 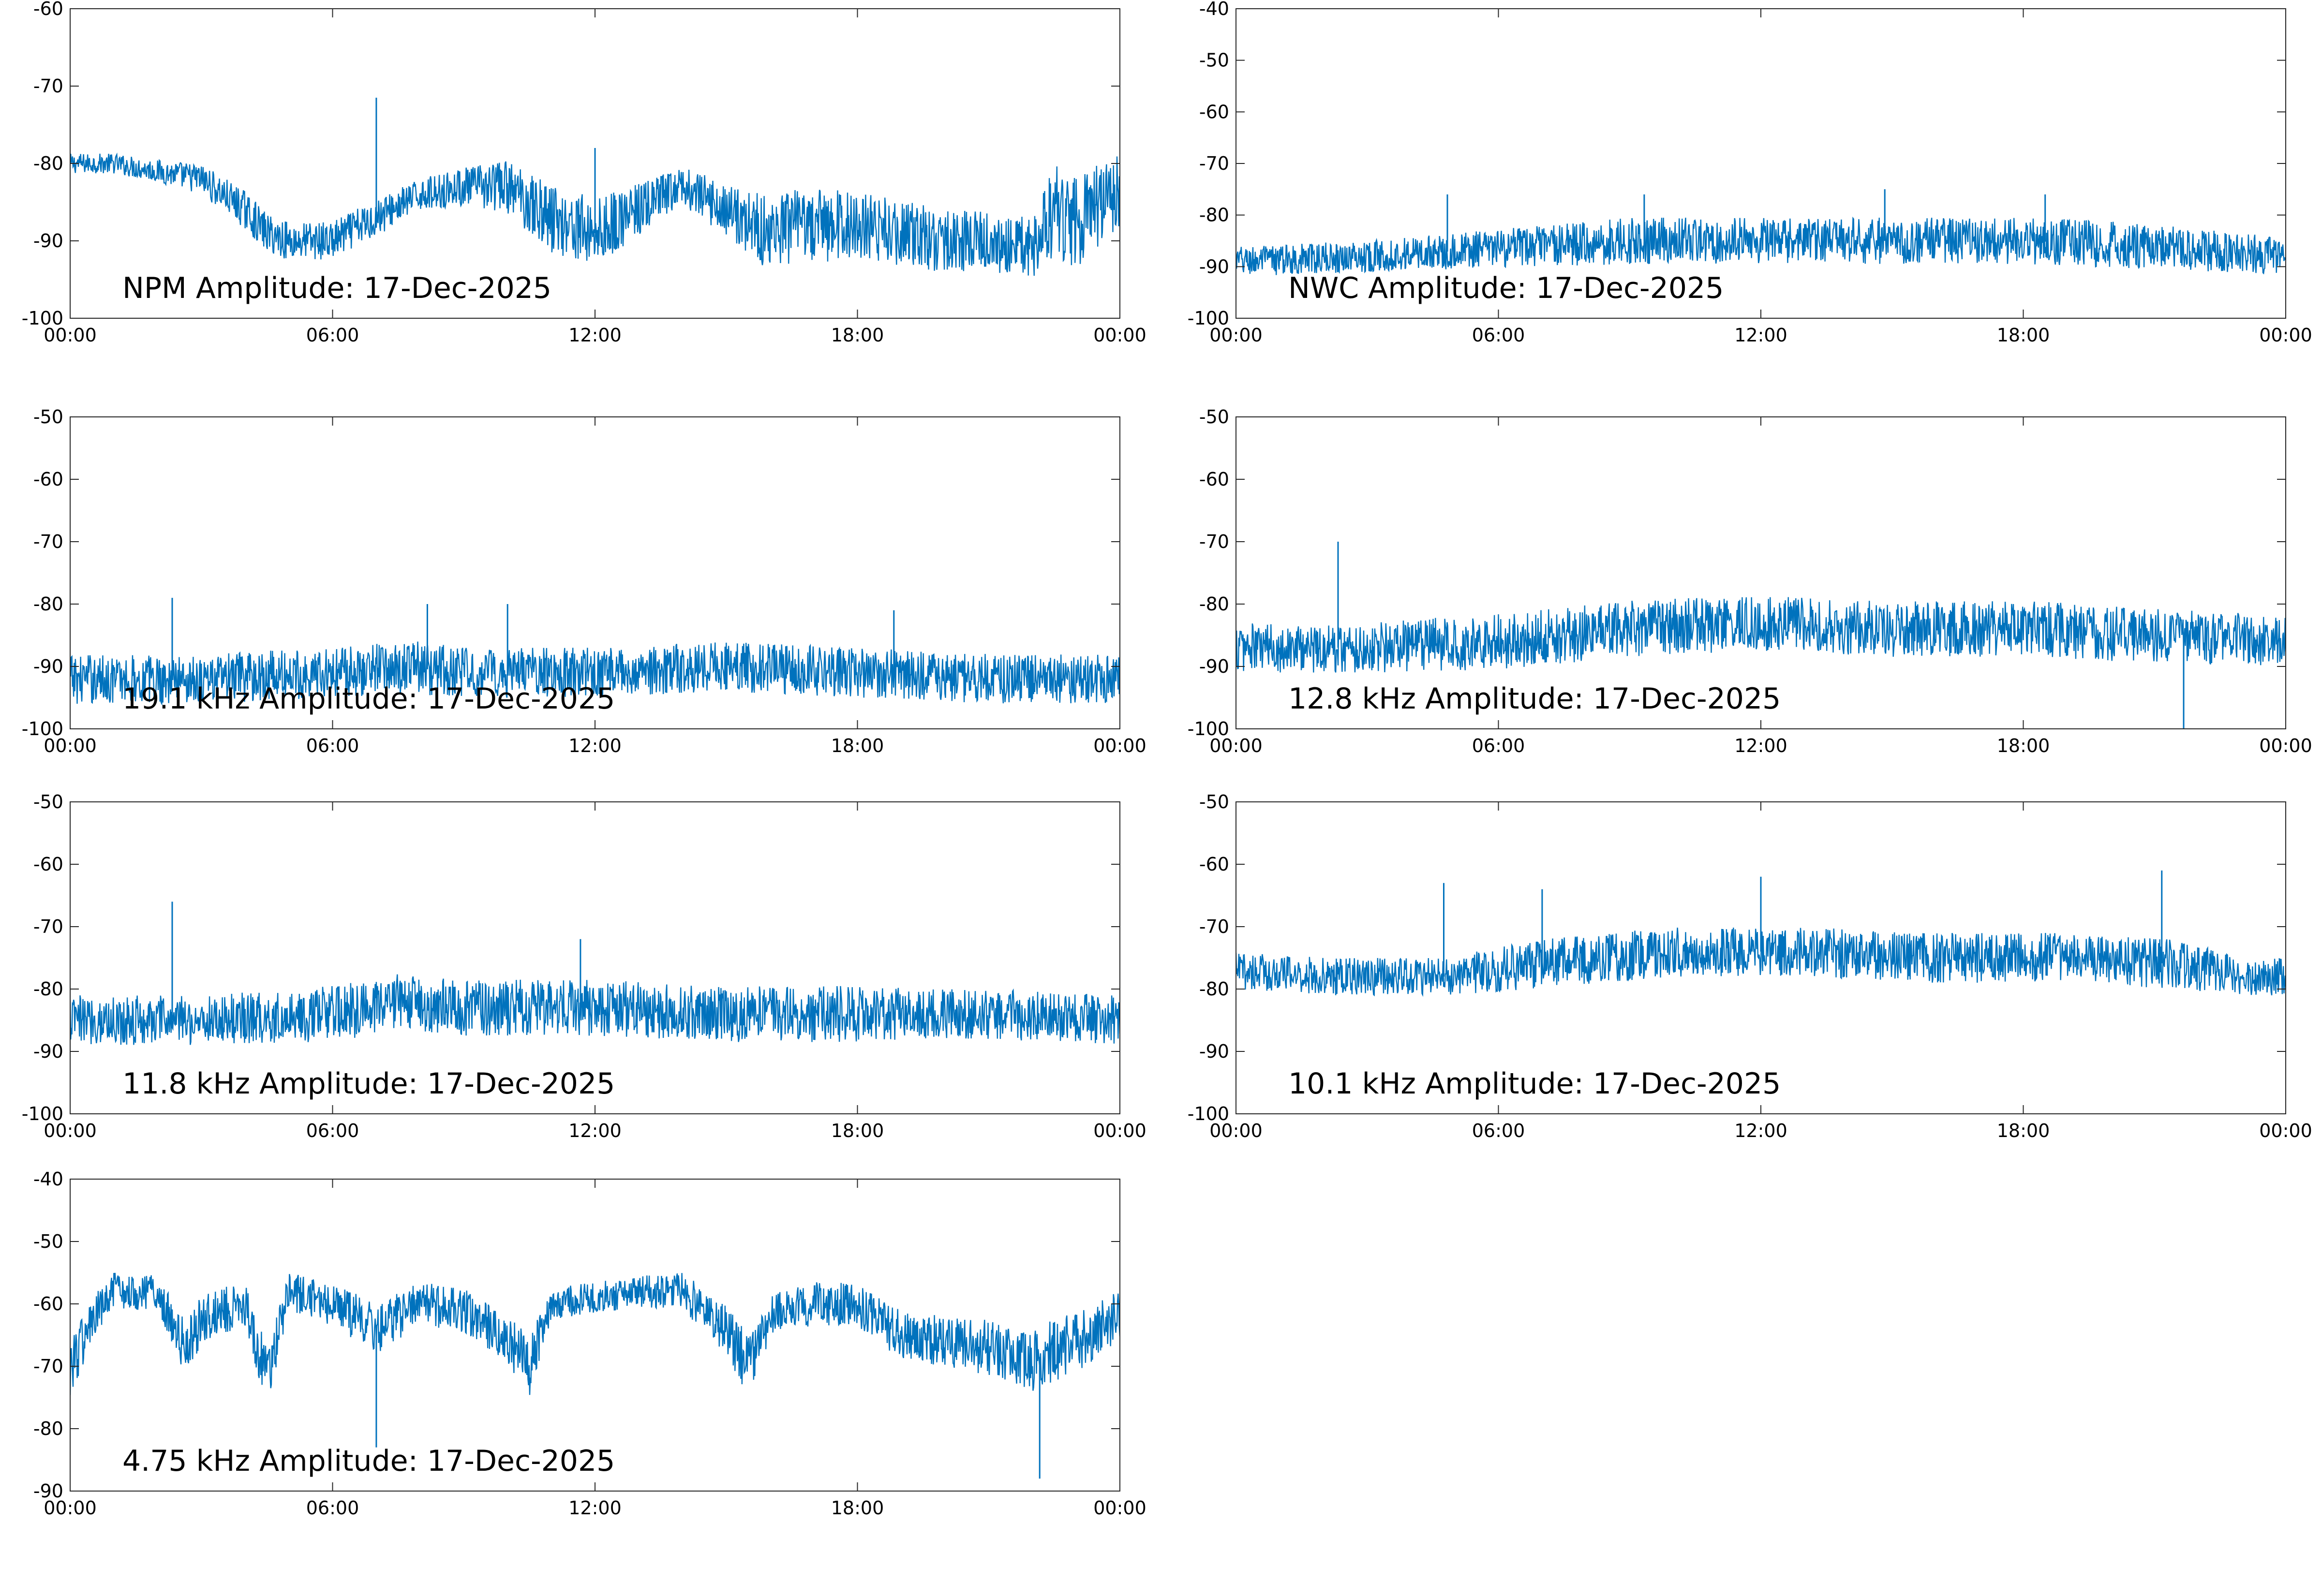 I want to click on panel-title: 19.1 kHz Amplitude: 17-Dec-2025, so click(x=368, y=699).